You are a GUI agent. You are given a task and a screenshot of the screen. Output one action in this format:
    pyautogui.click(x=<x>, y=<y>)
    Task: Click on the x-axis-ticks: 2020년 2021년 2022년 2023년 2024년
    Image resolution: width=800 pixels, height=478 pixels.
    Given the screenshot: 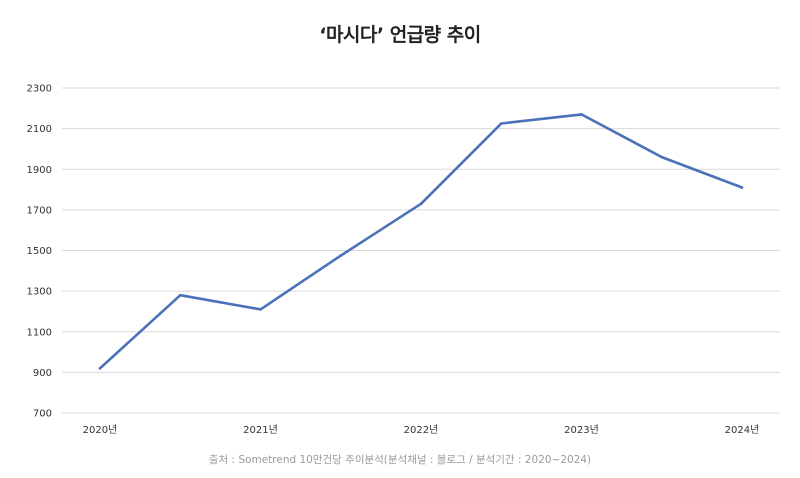 What is the action you would take?
    pyautogui.click(x=421, y=430)
    